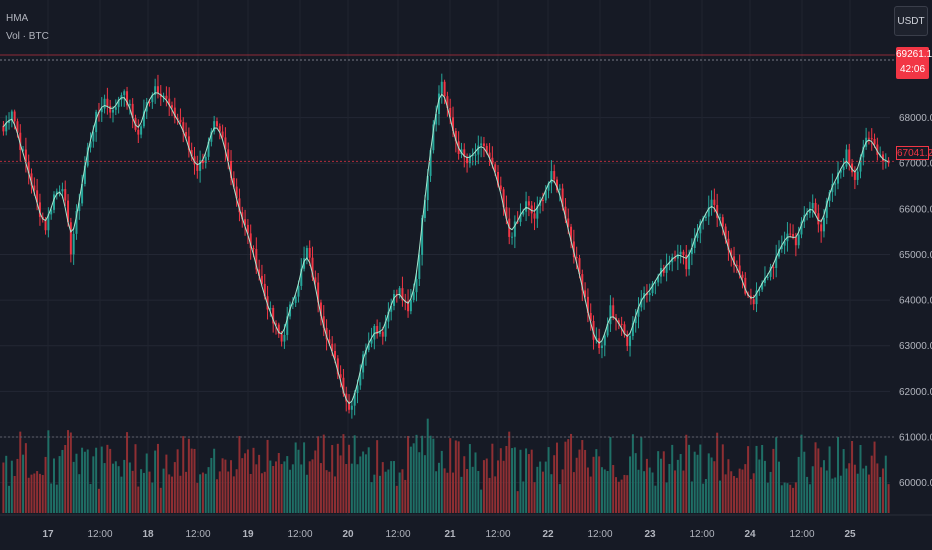 The image size is (932, 550). What do you see at coordinates (17, 18) in the screenshot?
I see `indicator-legend-hma: HMA` at bounding box center [17, 18].